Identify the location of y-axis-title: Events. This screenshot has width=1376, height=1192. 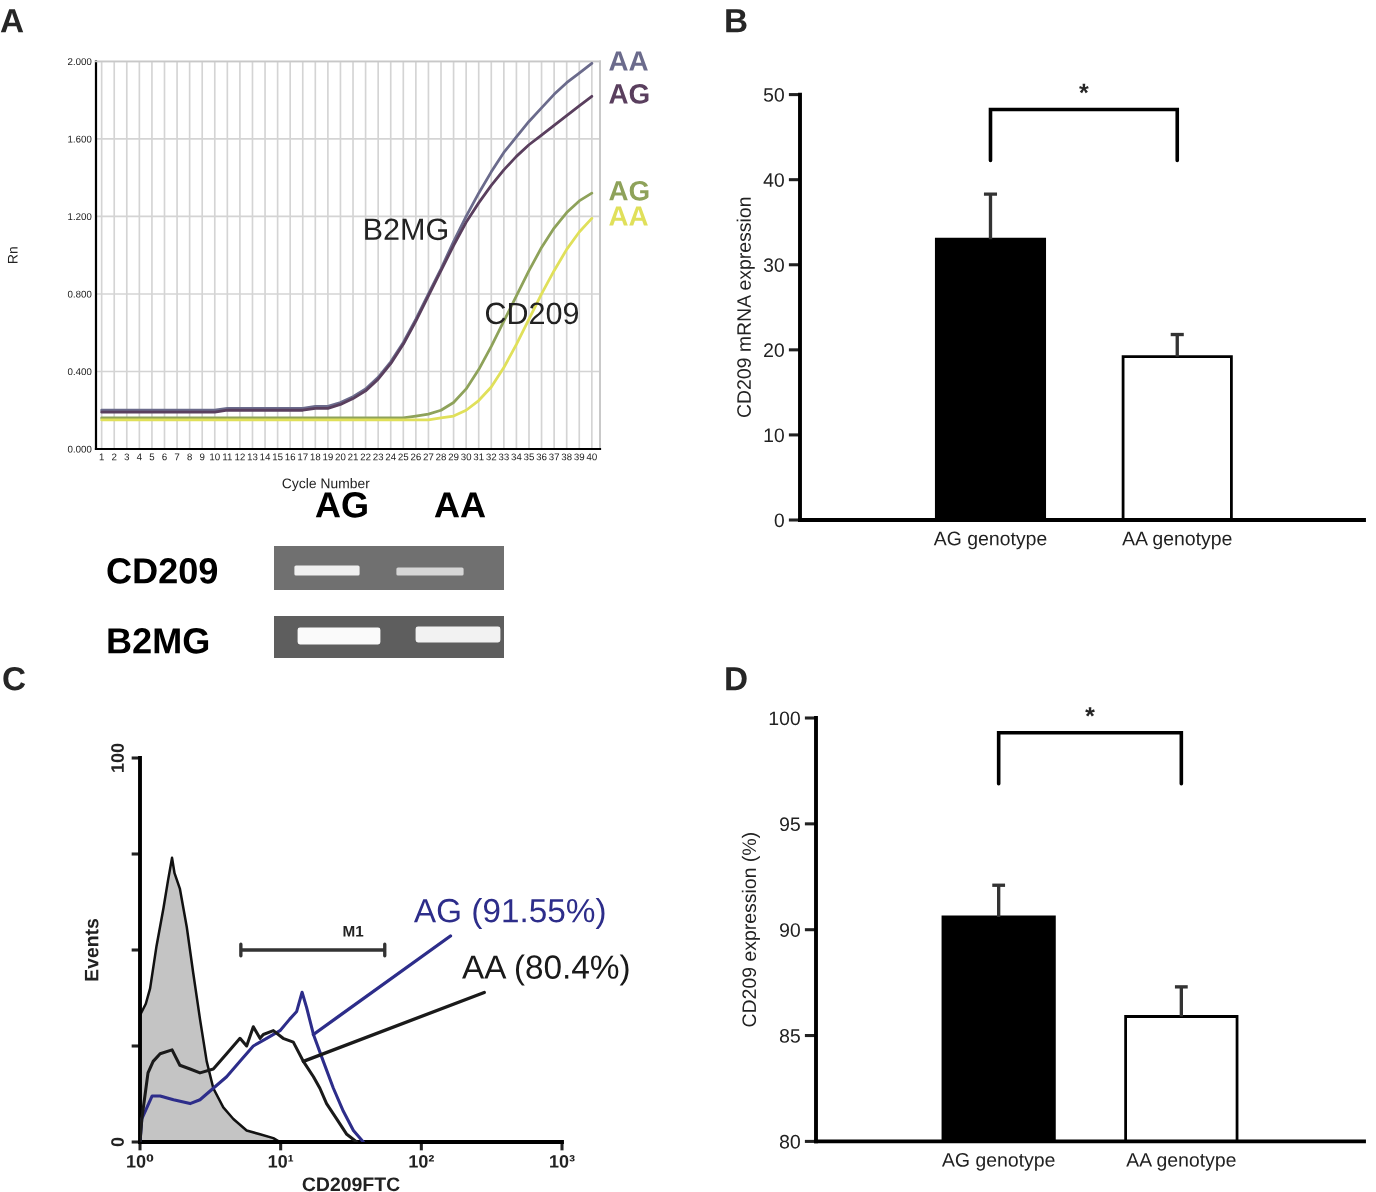
(91, 949).